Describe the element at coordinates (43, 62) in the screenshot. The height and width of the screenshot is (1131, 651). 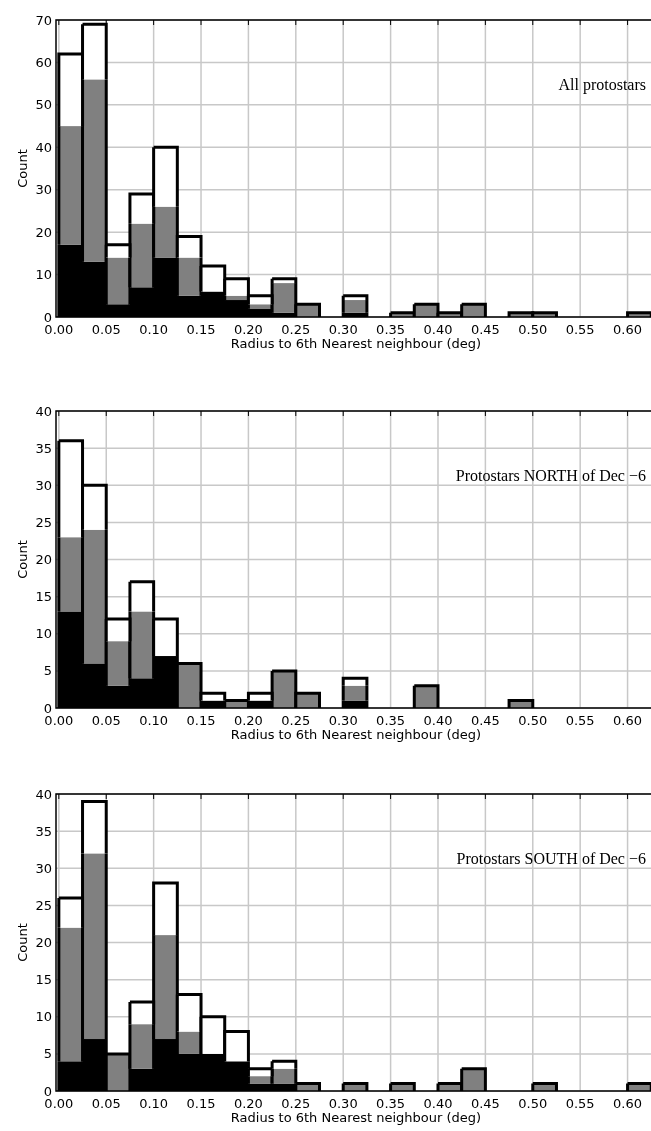
I see `y-tick-label: 60` at that location.